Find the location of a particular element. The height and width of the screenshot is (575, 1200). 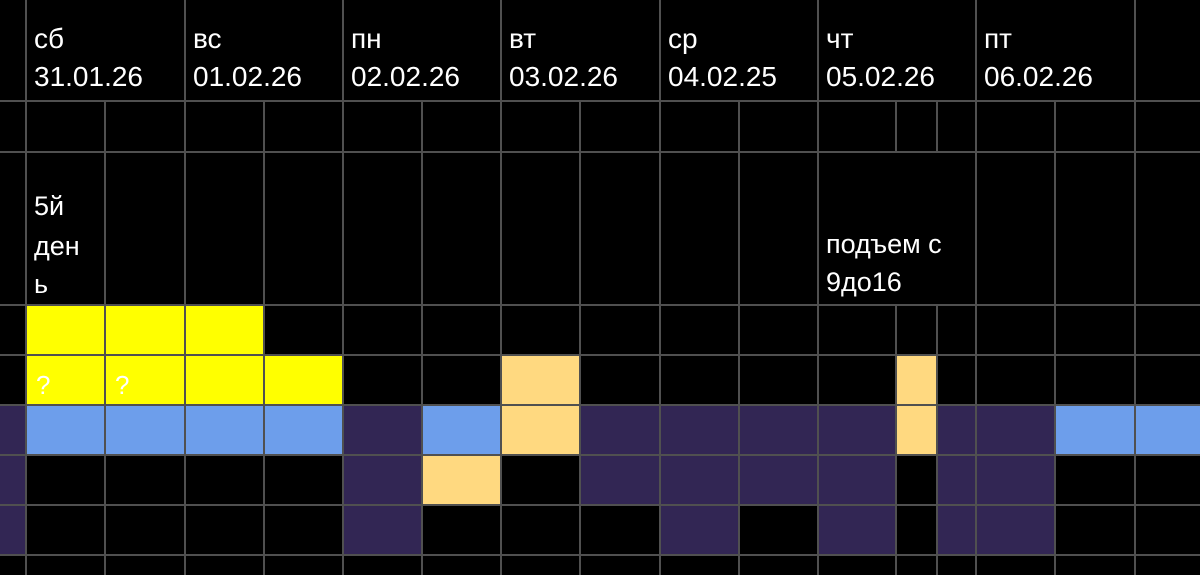

note-line: подъем с is located at coordinates (884, 244).